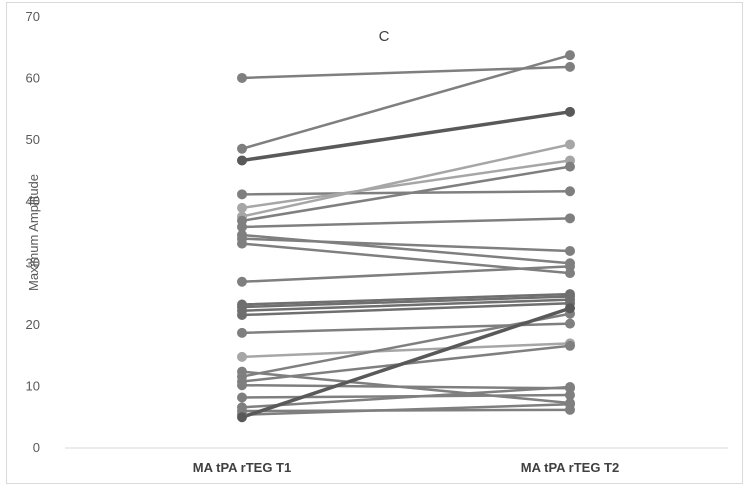 The height and width of the screenshot is (488, 747). I want to click on x-category-label: MA tPA rTEG T1, so click(242, 467).